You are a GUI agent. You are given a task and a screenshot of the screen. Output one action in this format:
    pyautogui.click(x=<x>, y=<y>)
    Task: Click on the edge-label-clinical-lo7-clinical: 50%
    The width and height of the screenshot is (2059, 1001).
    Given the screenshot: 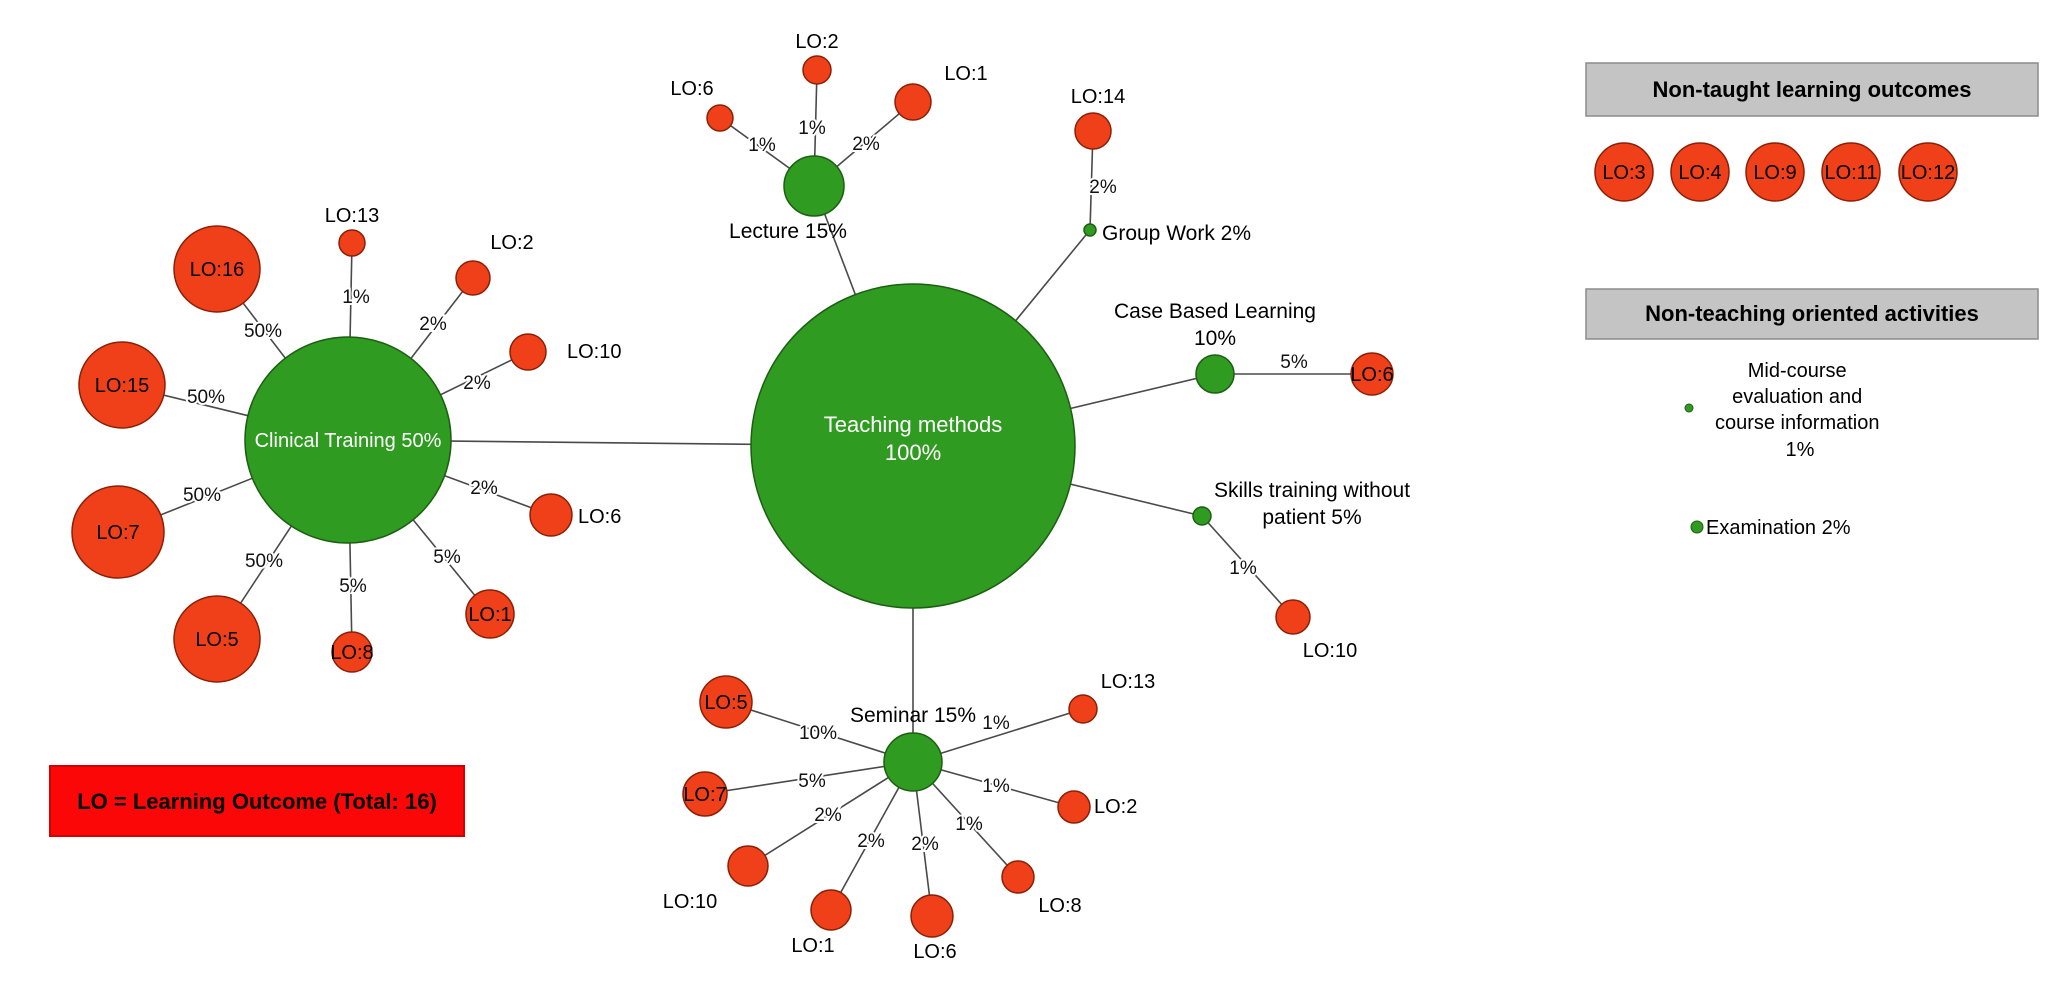 What is the action you would take?
    pyautogui.click(x=202, y=495)
    